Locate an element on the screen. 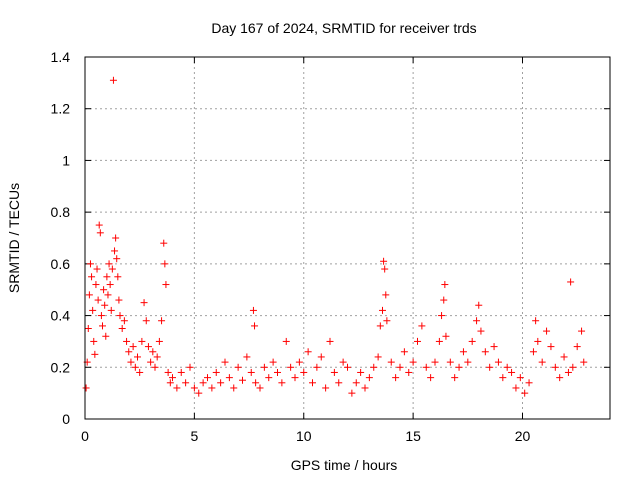  x-tick-label: 15 is located at coordinates (413, 436).